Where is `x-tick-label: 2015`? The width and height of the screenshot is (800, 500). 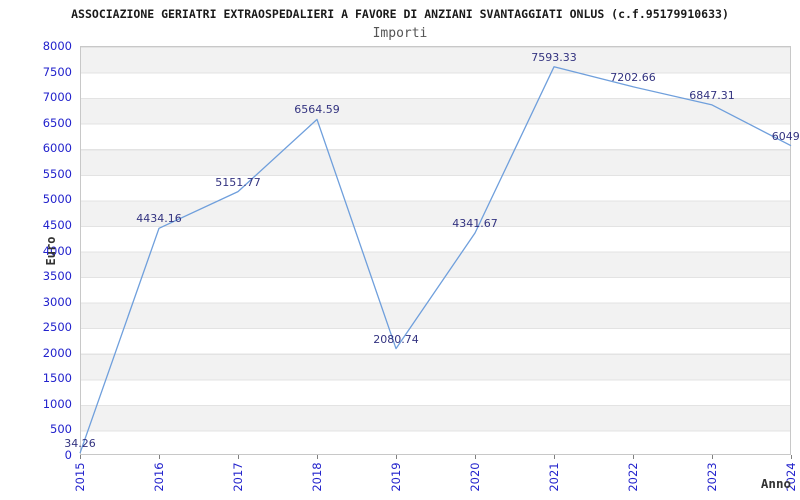 x-tick-label: 2015 is located at coordinates (80, 477).